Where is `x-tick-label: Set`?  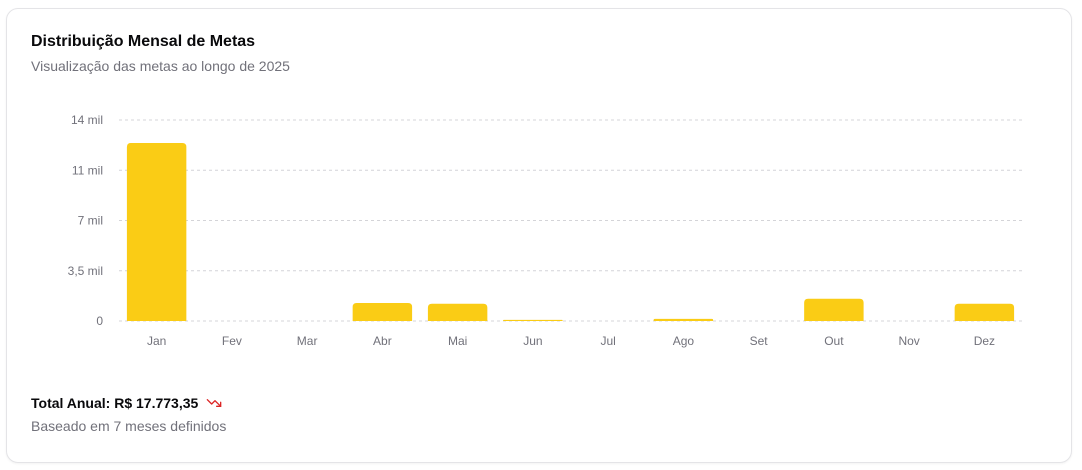
x-tick-label: Set is located at coordinates (759, 341).